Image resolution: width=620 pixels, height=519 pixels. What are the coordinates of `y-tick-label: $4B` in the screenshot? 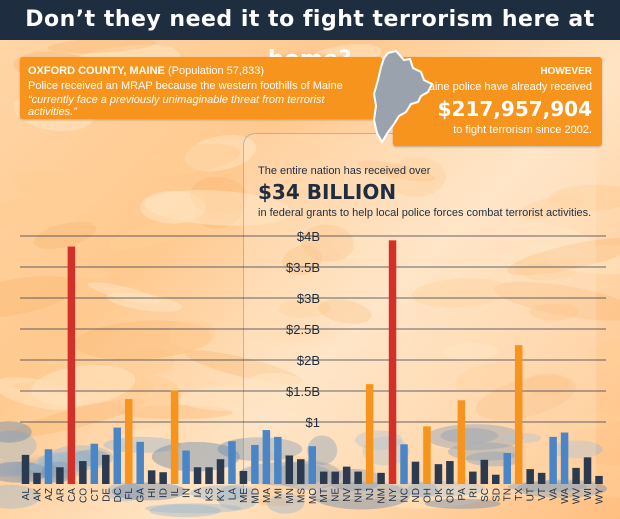 It's located at (308, 236).